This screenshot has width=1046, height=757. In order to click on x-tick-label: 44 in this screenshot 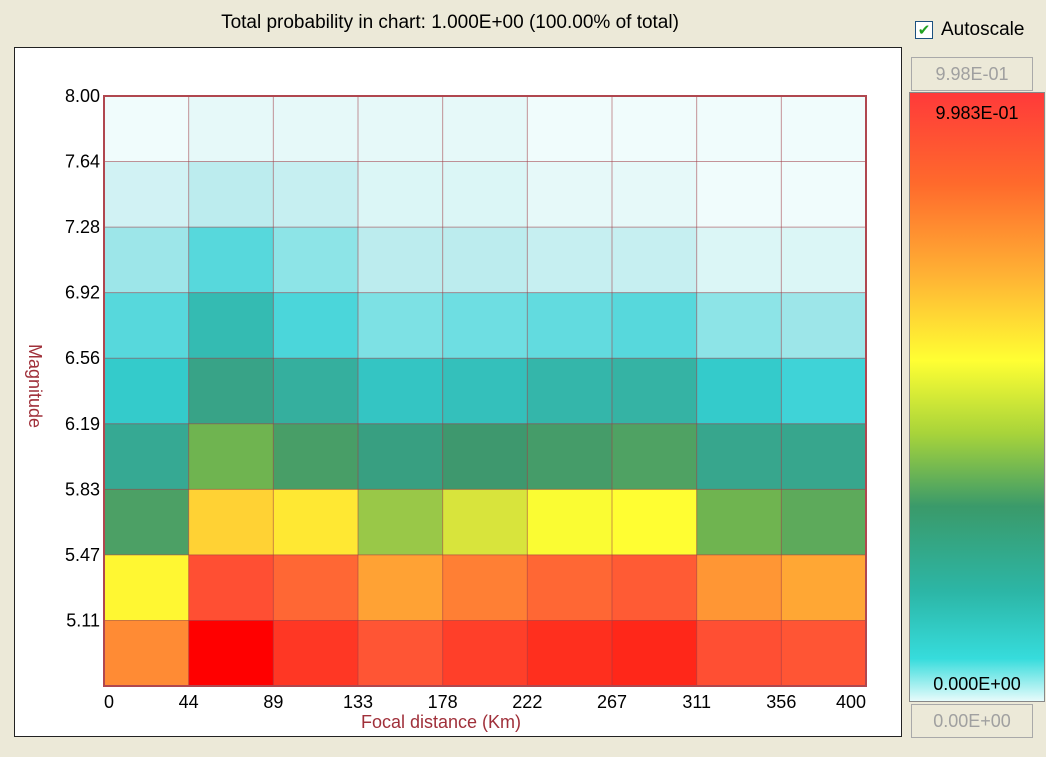, I will do `click(189, 702)`.